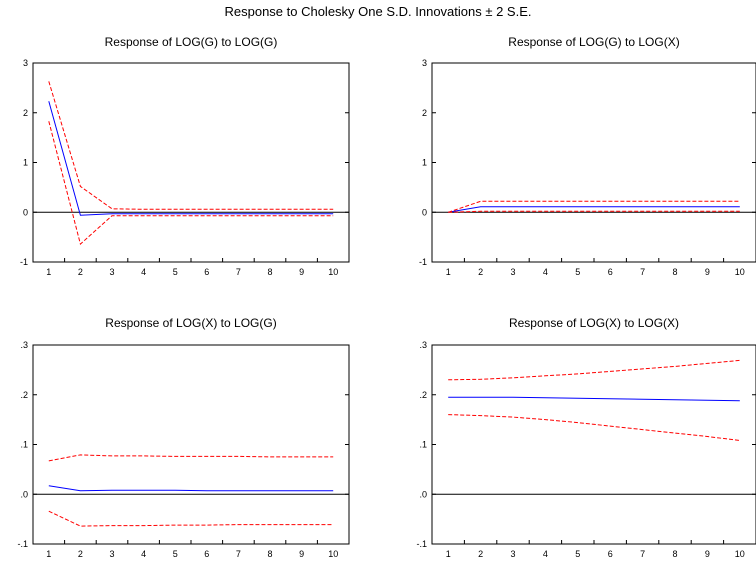 Image resolution: width=756 pixels, height=565 pixels. Describe the element at coordinates (191, 42) in the screenshot. I see `panel-title: Response of LOG(G) to LOG(G)` at that location.